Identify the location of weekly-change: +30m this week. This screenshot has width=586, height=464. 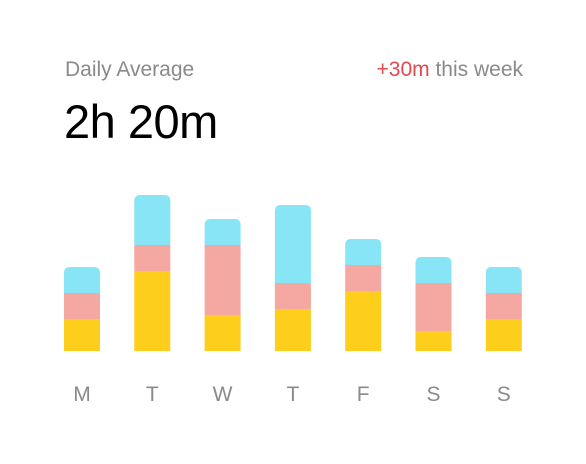
(450, 70).